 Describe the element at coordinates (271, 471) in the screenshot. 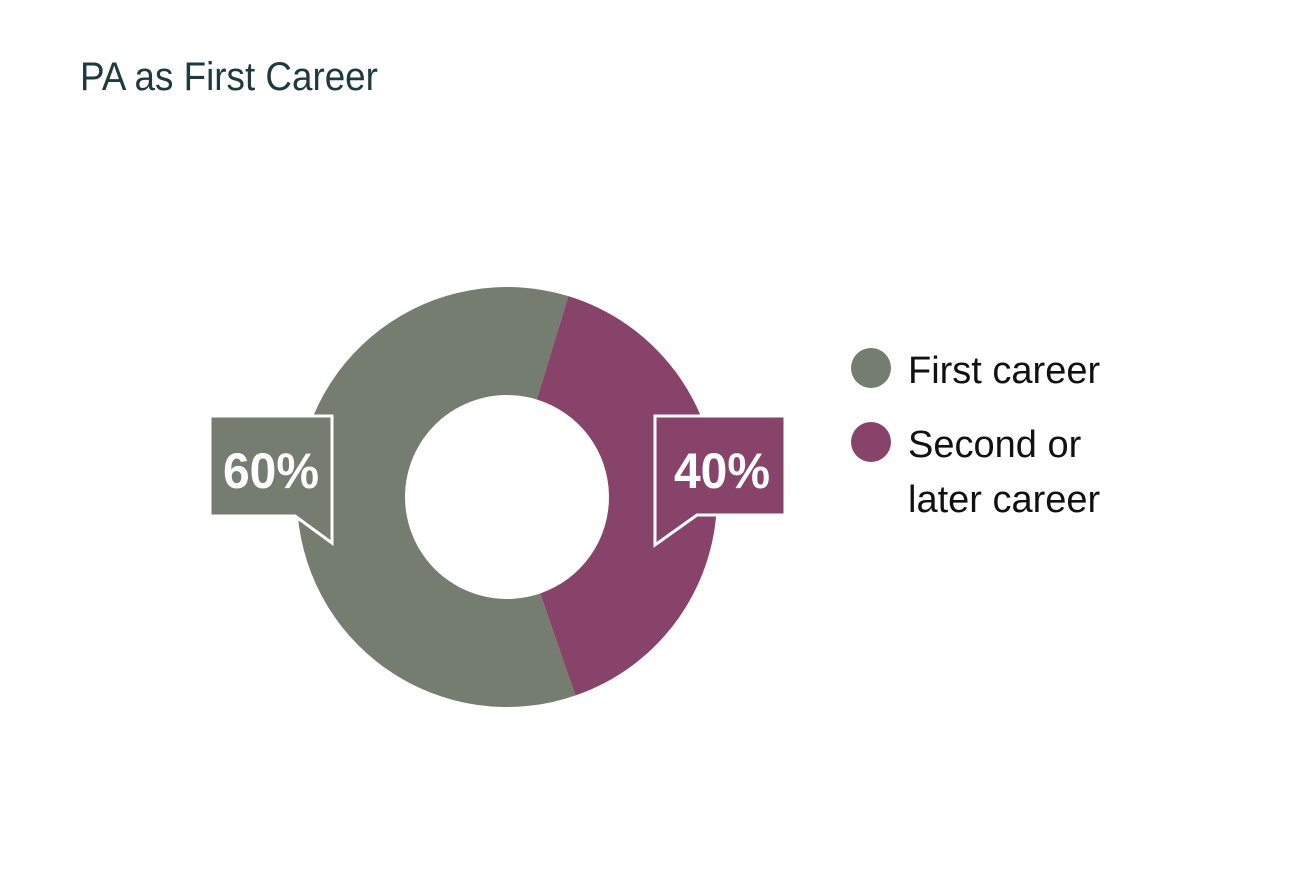

I see `data-label-1: 60%` at that location.